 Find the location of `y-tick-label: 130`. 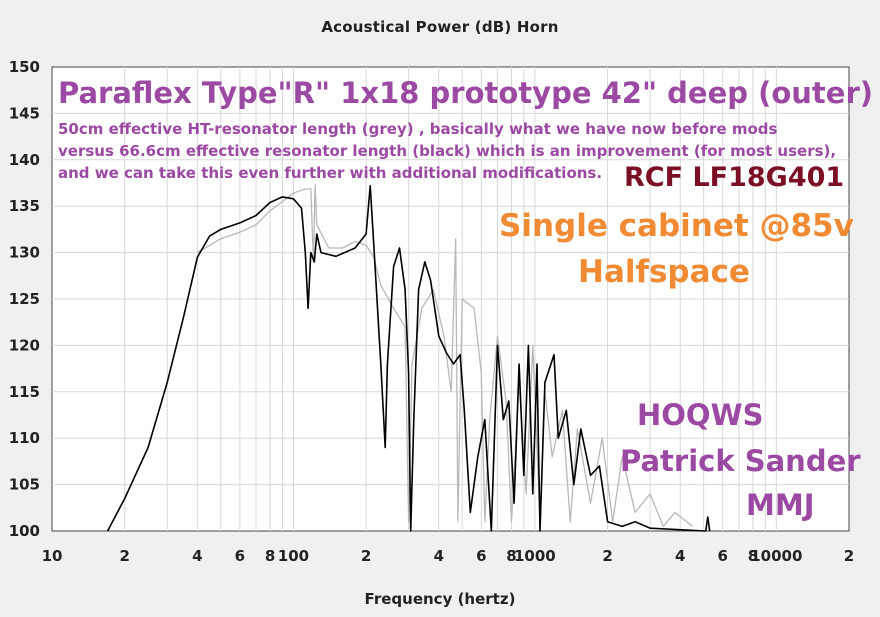

y-tick-label: 130 is located at coordinates (24, 253).